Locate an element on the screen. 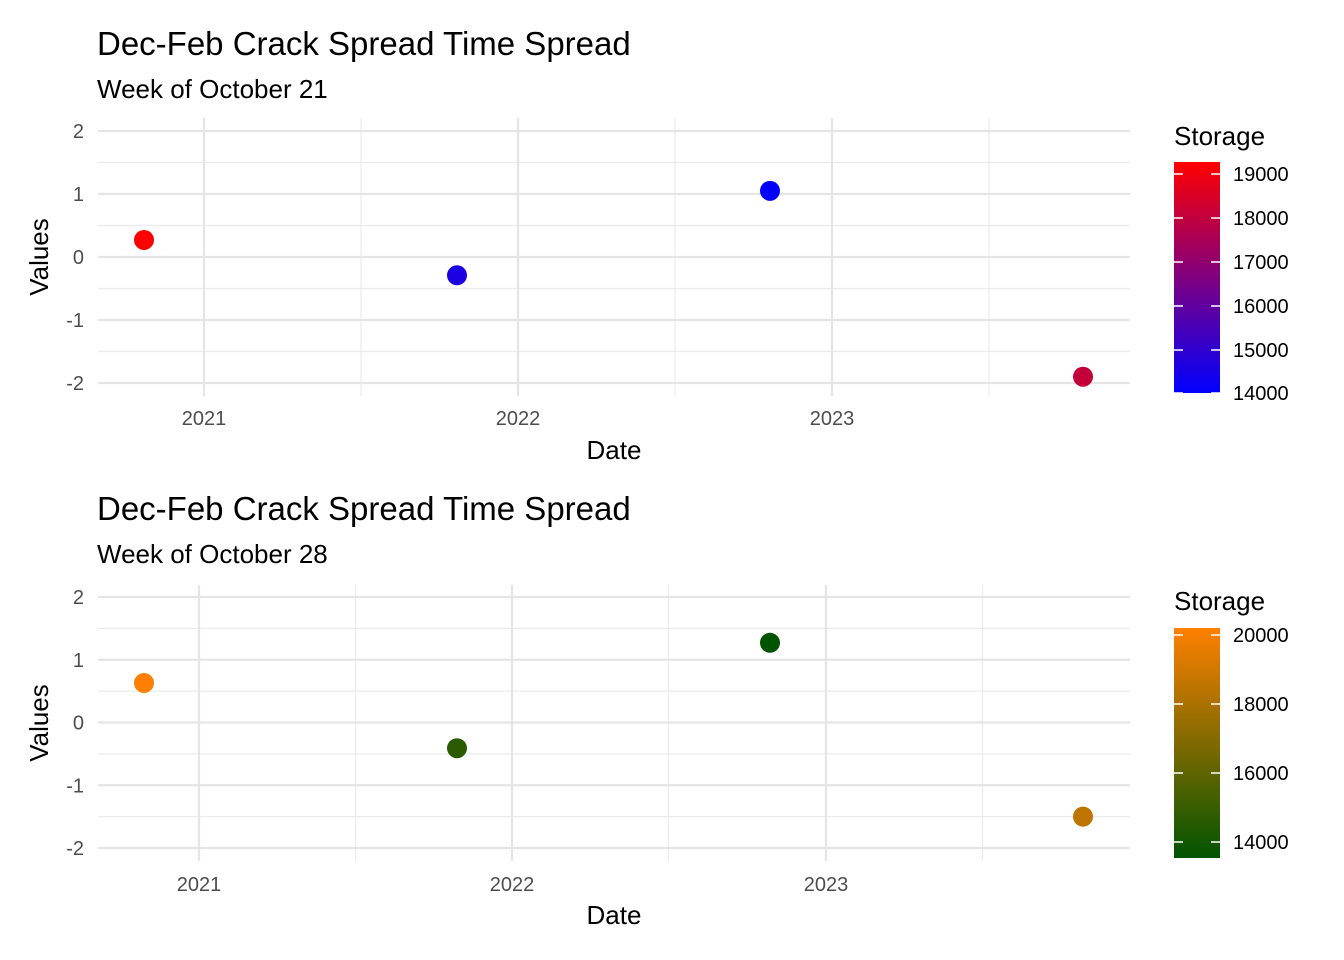 This screenshot has width=1344, height=960. chart-subtitle: Week of October 28 is located at coordinates (212, 554).